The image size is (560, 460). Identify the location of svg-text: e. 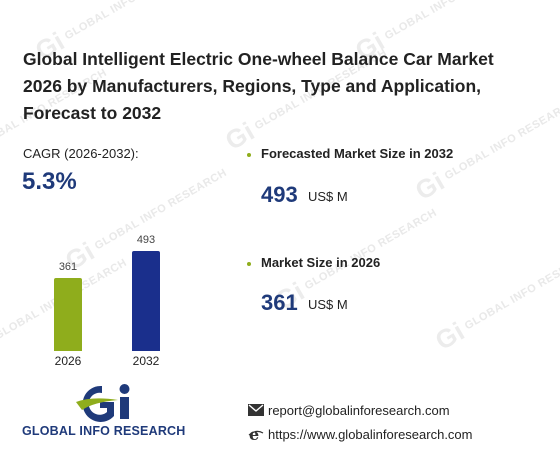
(254, 434).